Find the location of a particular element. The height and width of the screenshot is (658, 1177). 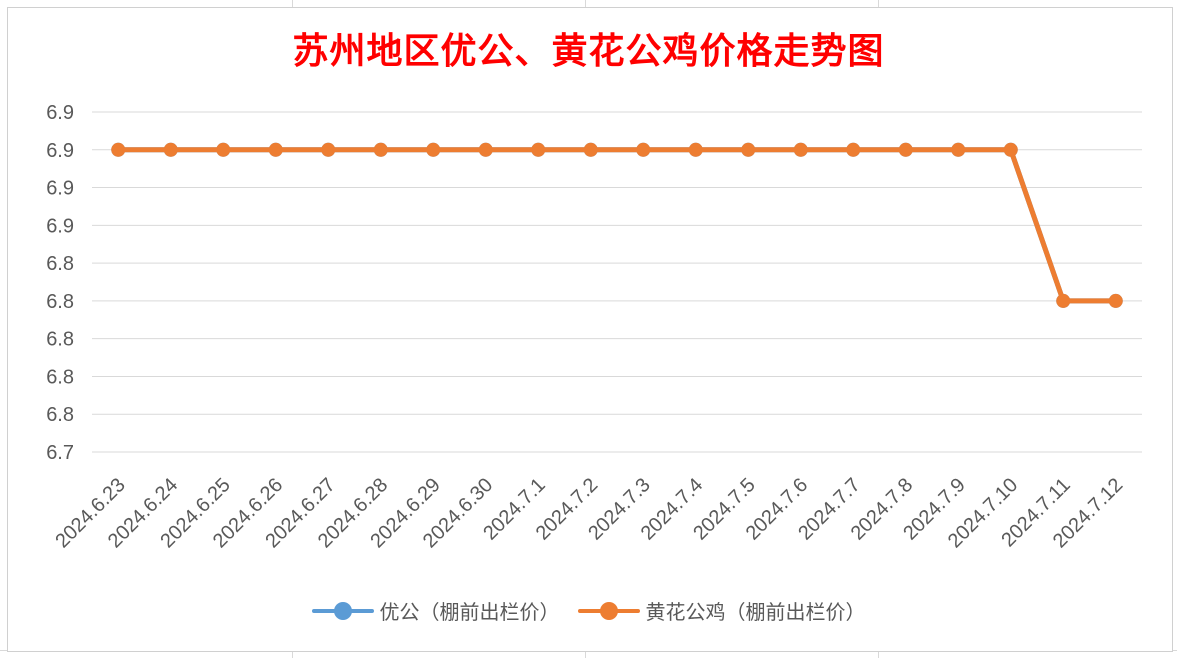

y-tick-label: 6.7 is located at coordinates (60, 453).